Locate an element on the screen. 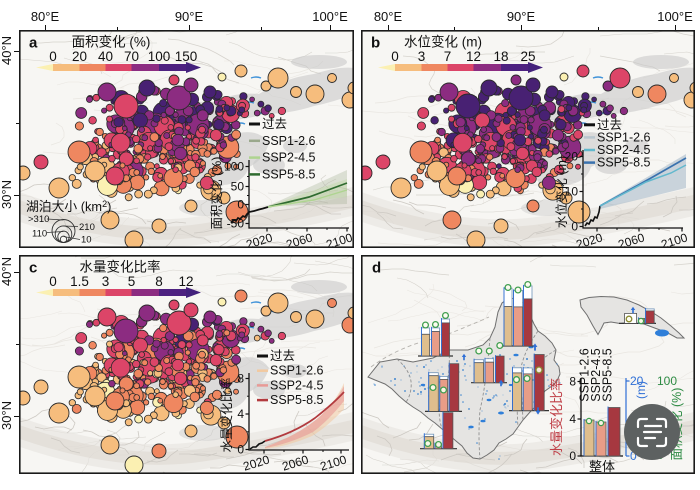  svg-text: 25 is located at coordinates (527, 56).